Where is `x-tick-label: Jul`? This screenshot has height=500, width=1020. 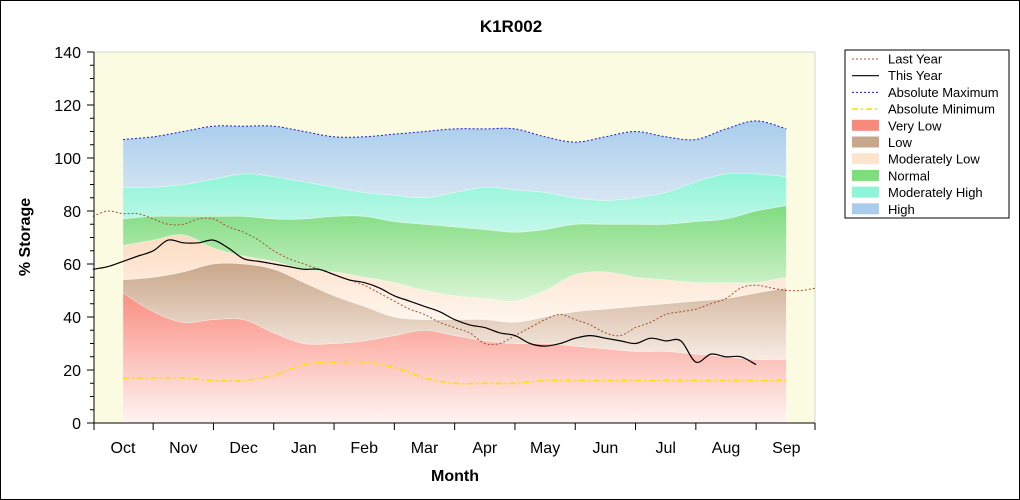
x-tick-label: Jul is located at coordinates (665, 448).